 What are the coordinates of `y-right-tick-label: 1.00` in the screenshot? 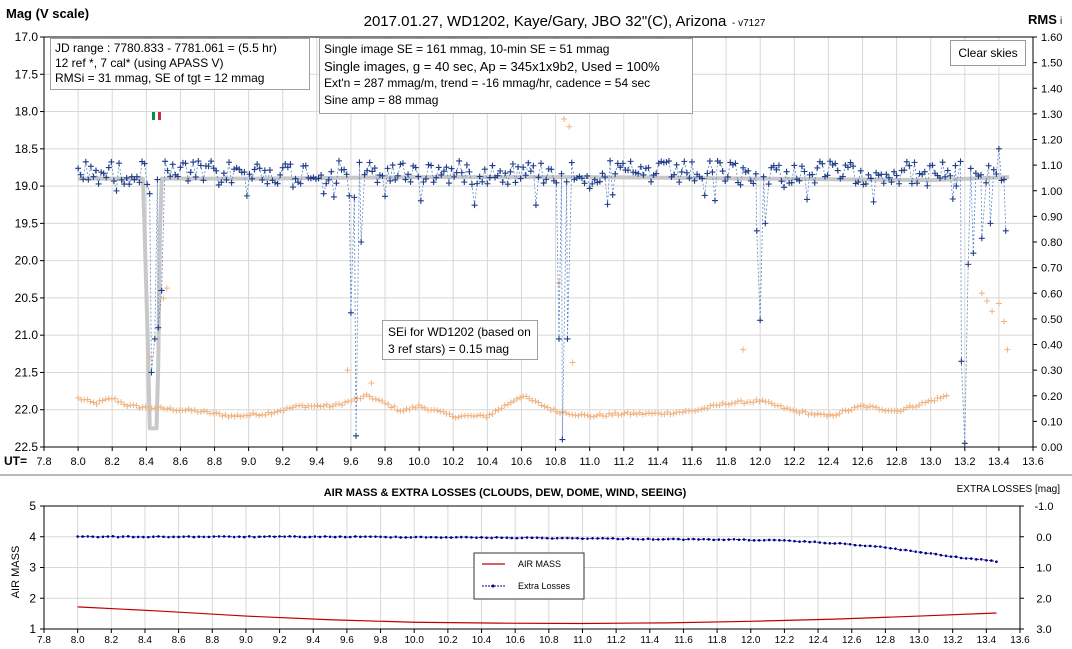 It's located at (1051, 192).